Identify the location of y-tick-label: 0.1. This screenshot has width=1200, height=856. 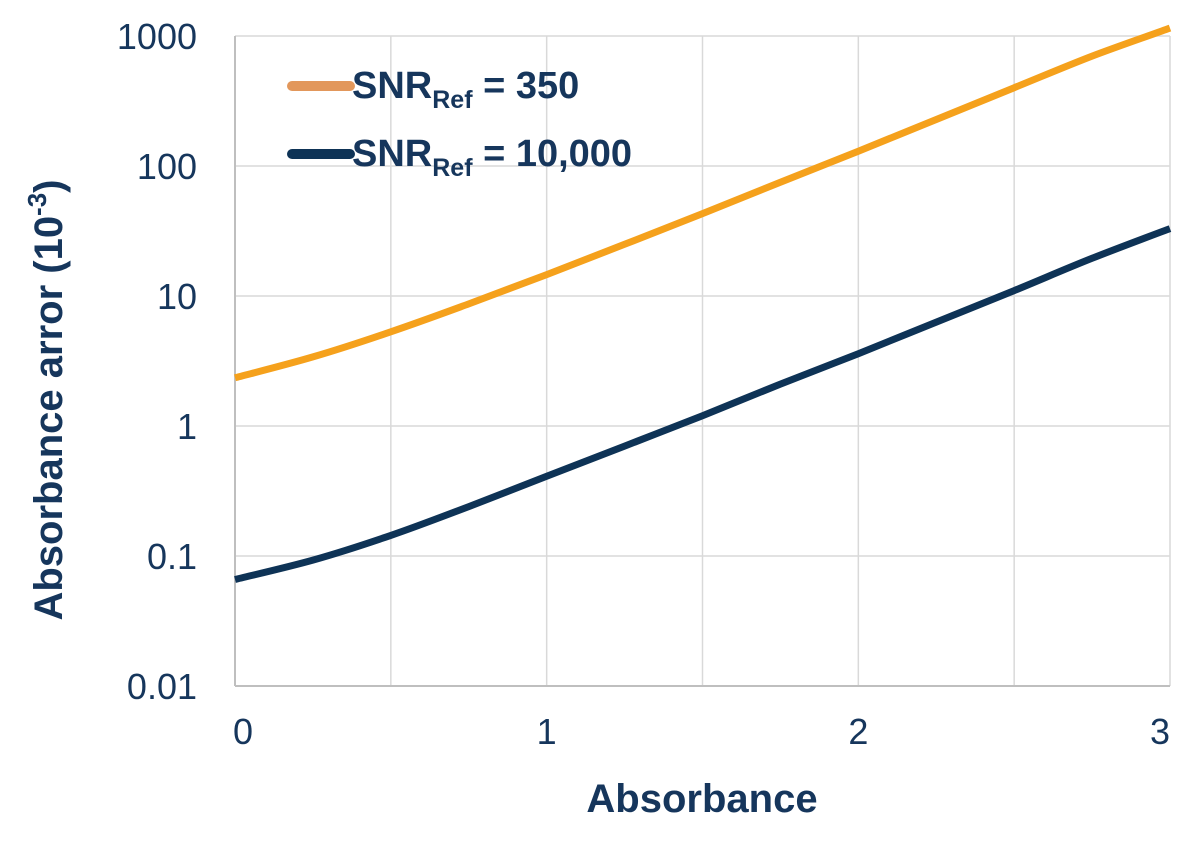
(172, 556).